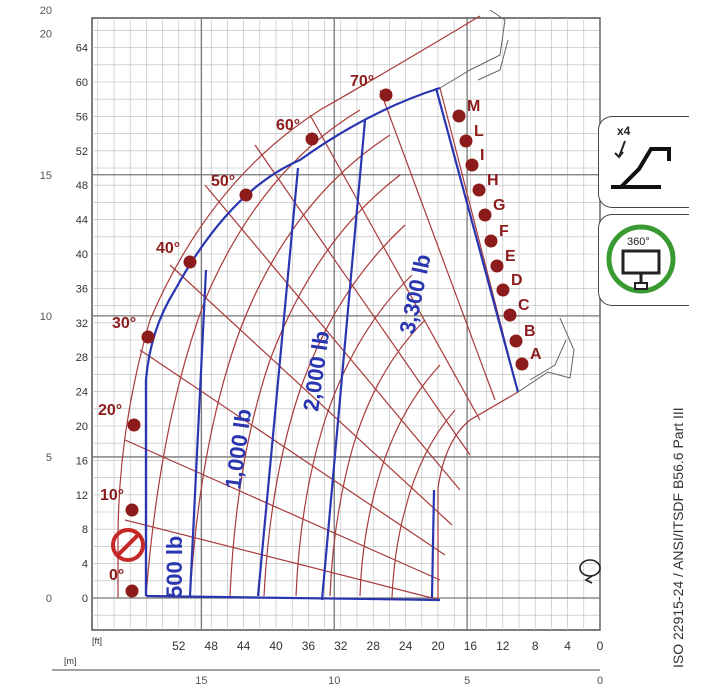 Image resolution: width=707 pixels, height=689 pixels. Describe the element at coordinates (471, 646) in the screenshot. I see `x-ft-tick: 16` at that location.